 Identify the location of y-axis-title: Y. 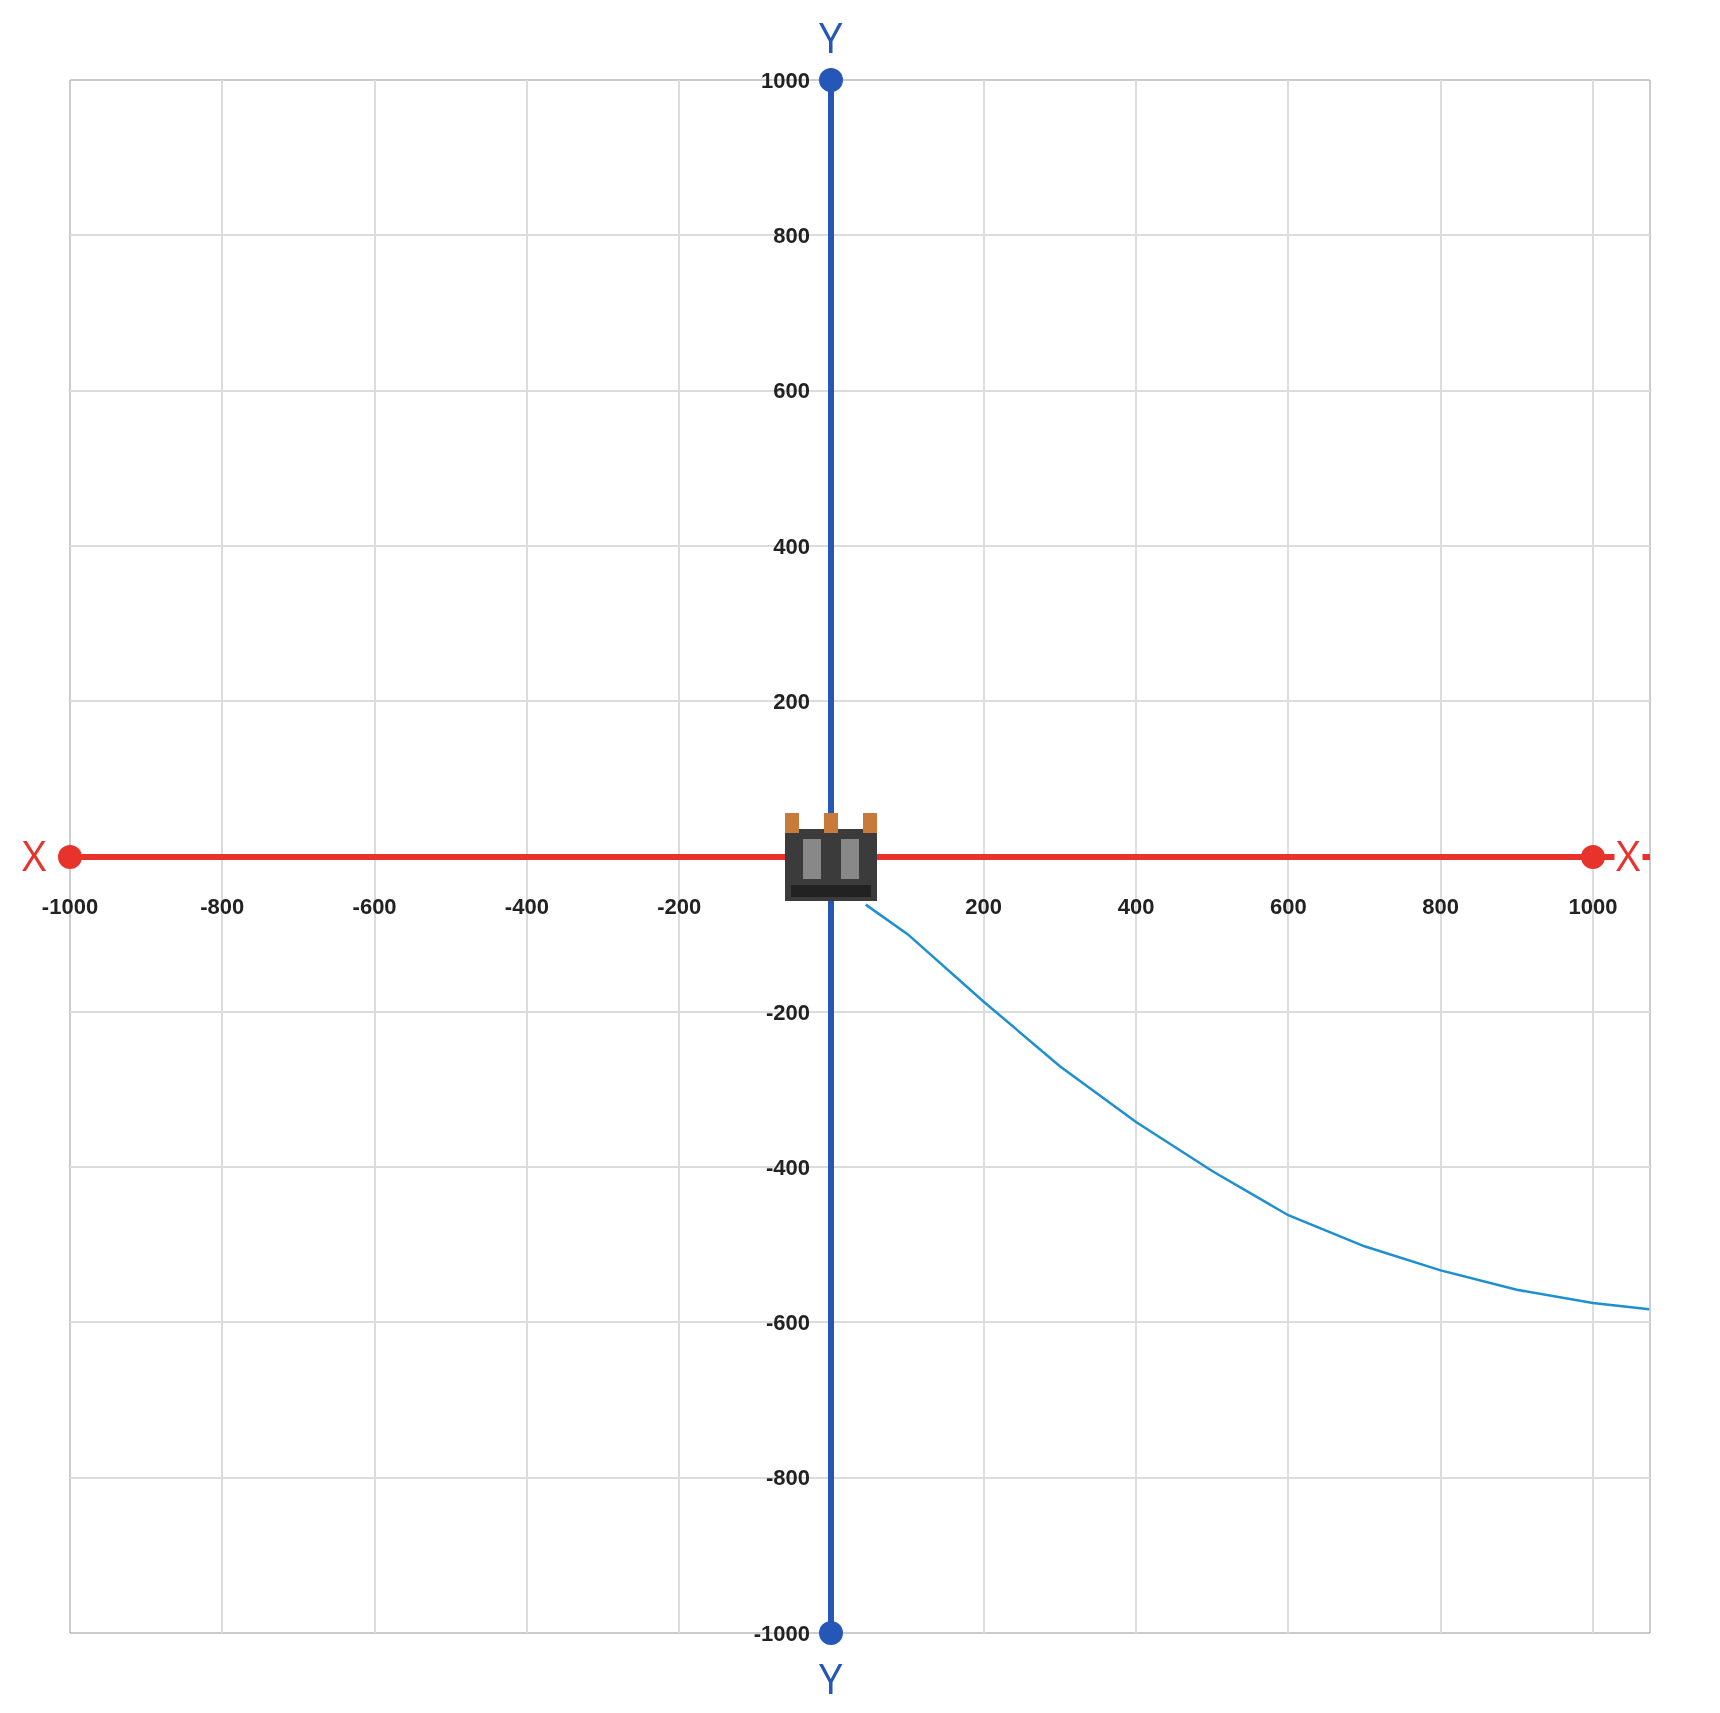
(831, 36).